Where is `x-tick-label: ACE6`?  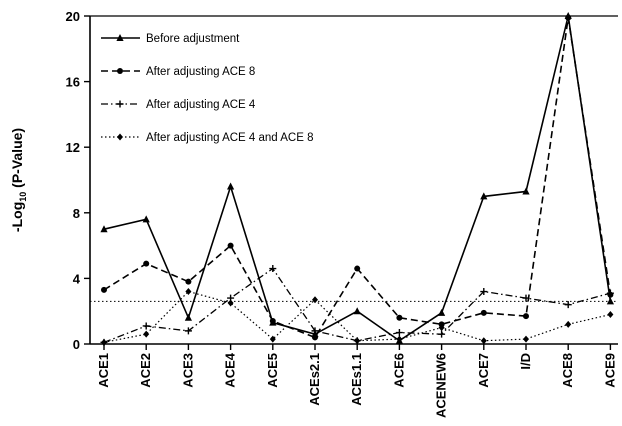 x-tick-label: ACE6 is located at coordinates (398, 370).